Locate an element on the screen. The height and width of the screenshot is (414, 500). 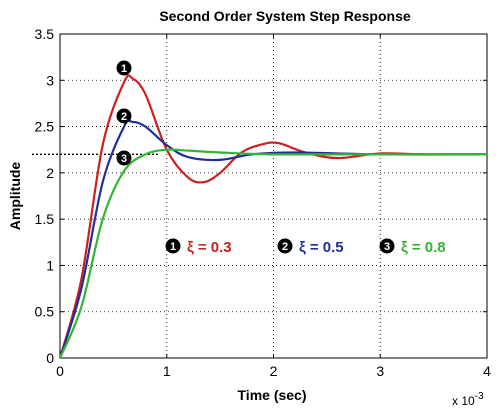
x-multiplier-label: x 10-3 is located at coordinates (468, 399).